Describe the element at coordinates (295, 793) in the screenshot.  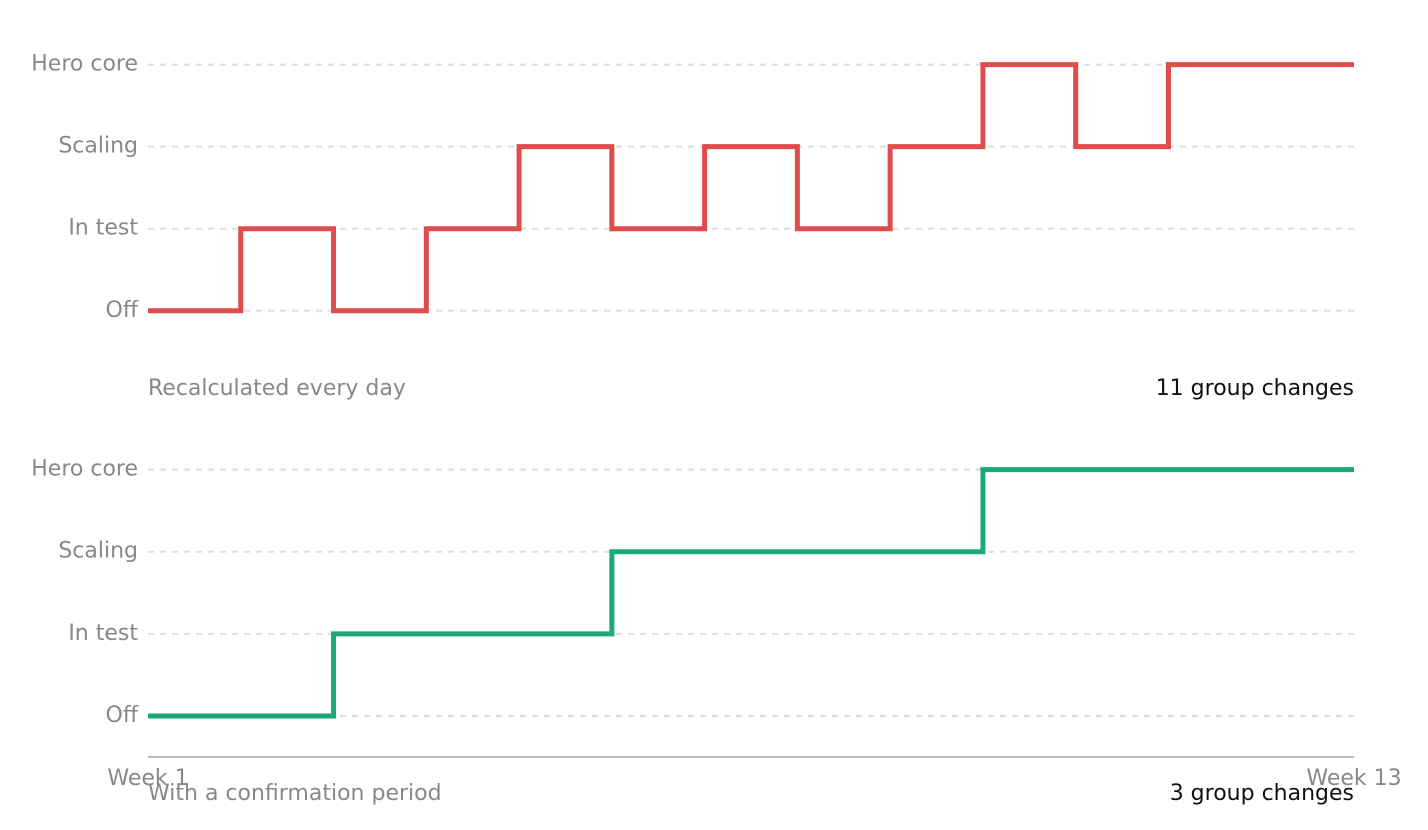
I see `panel-caption: With a confirmation period` at that location.